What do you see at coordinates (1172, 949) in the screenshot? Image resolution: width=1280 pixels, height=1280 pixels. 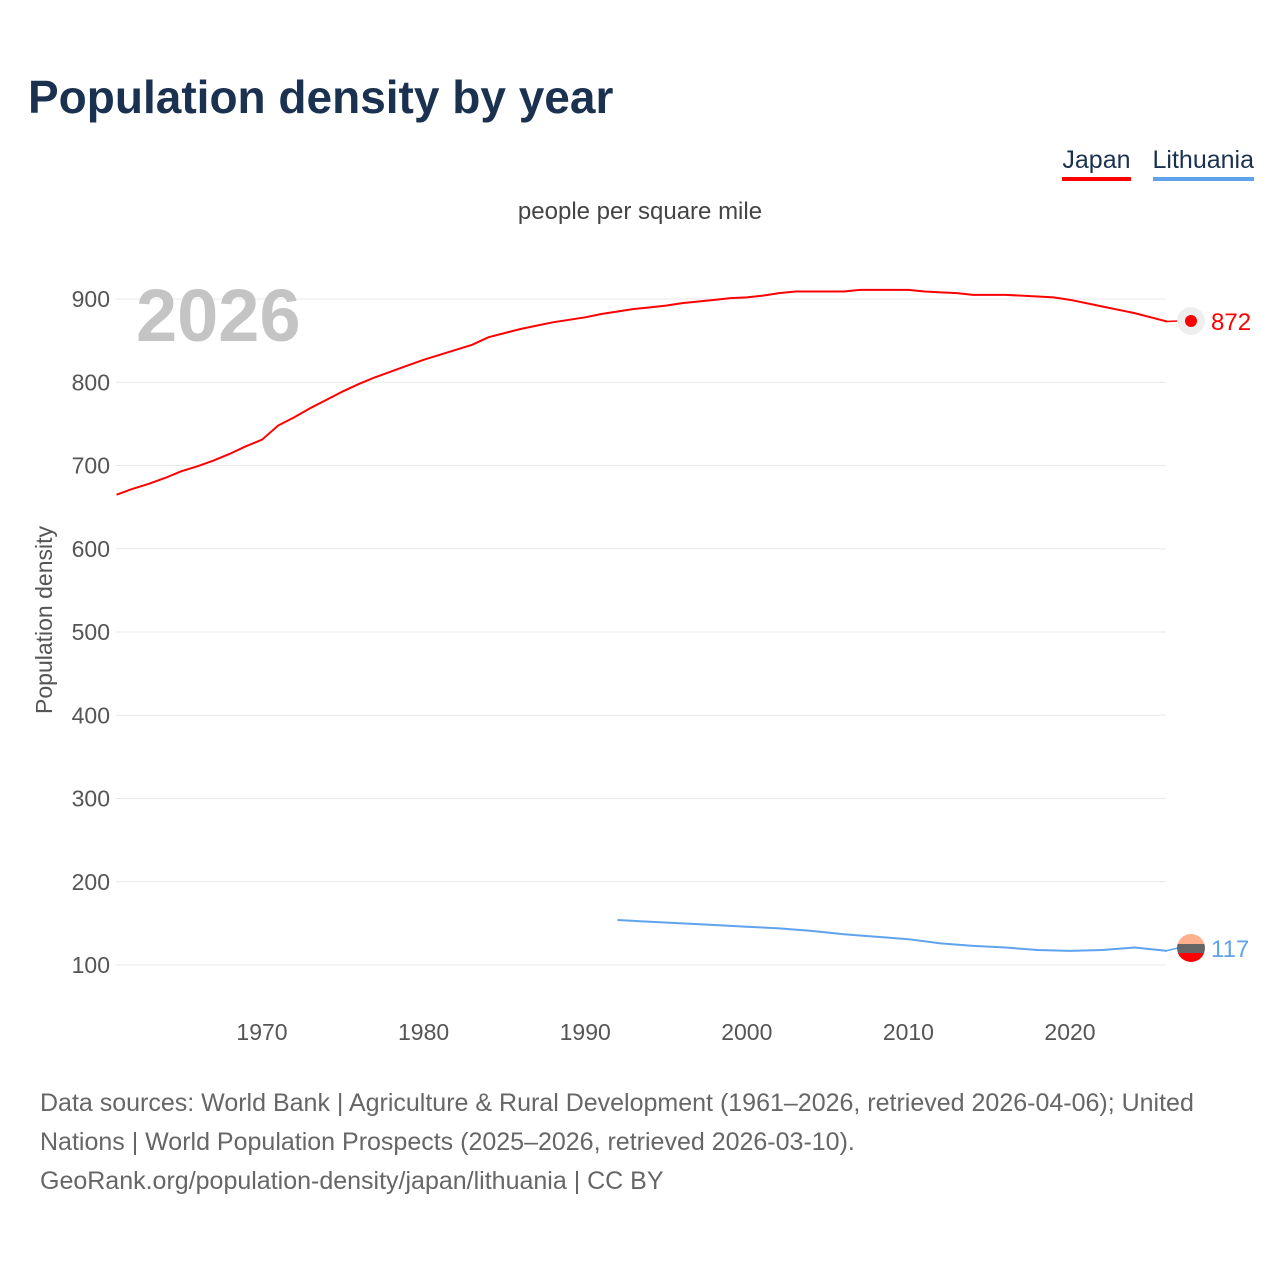 I see `end-connector` at bounding box center [1172, 949].